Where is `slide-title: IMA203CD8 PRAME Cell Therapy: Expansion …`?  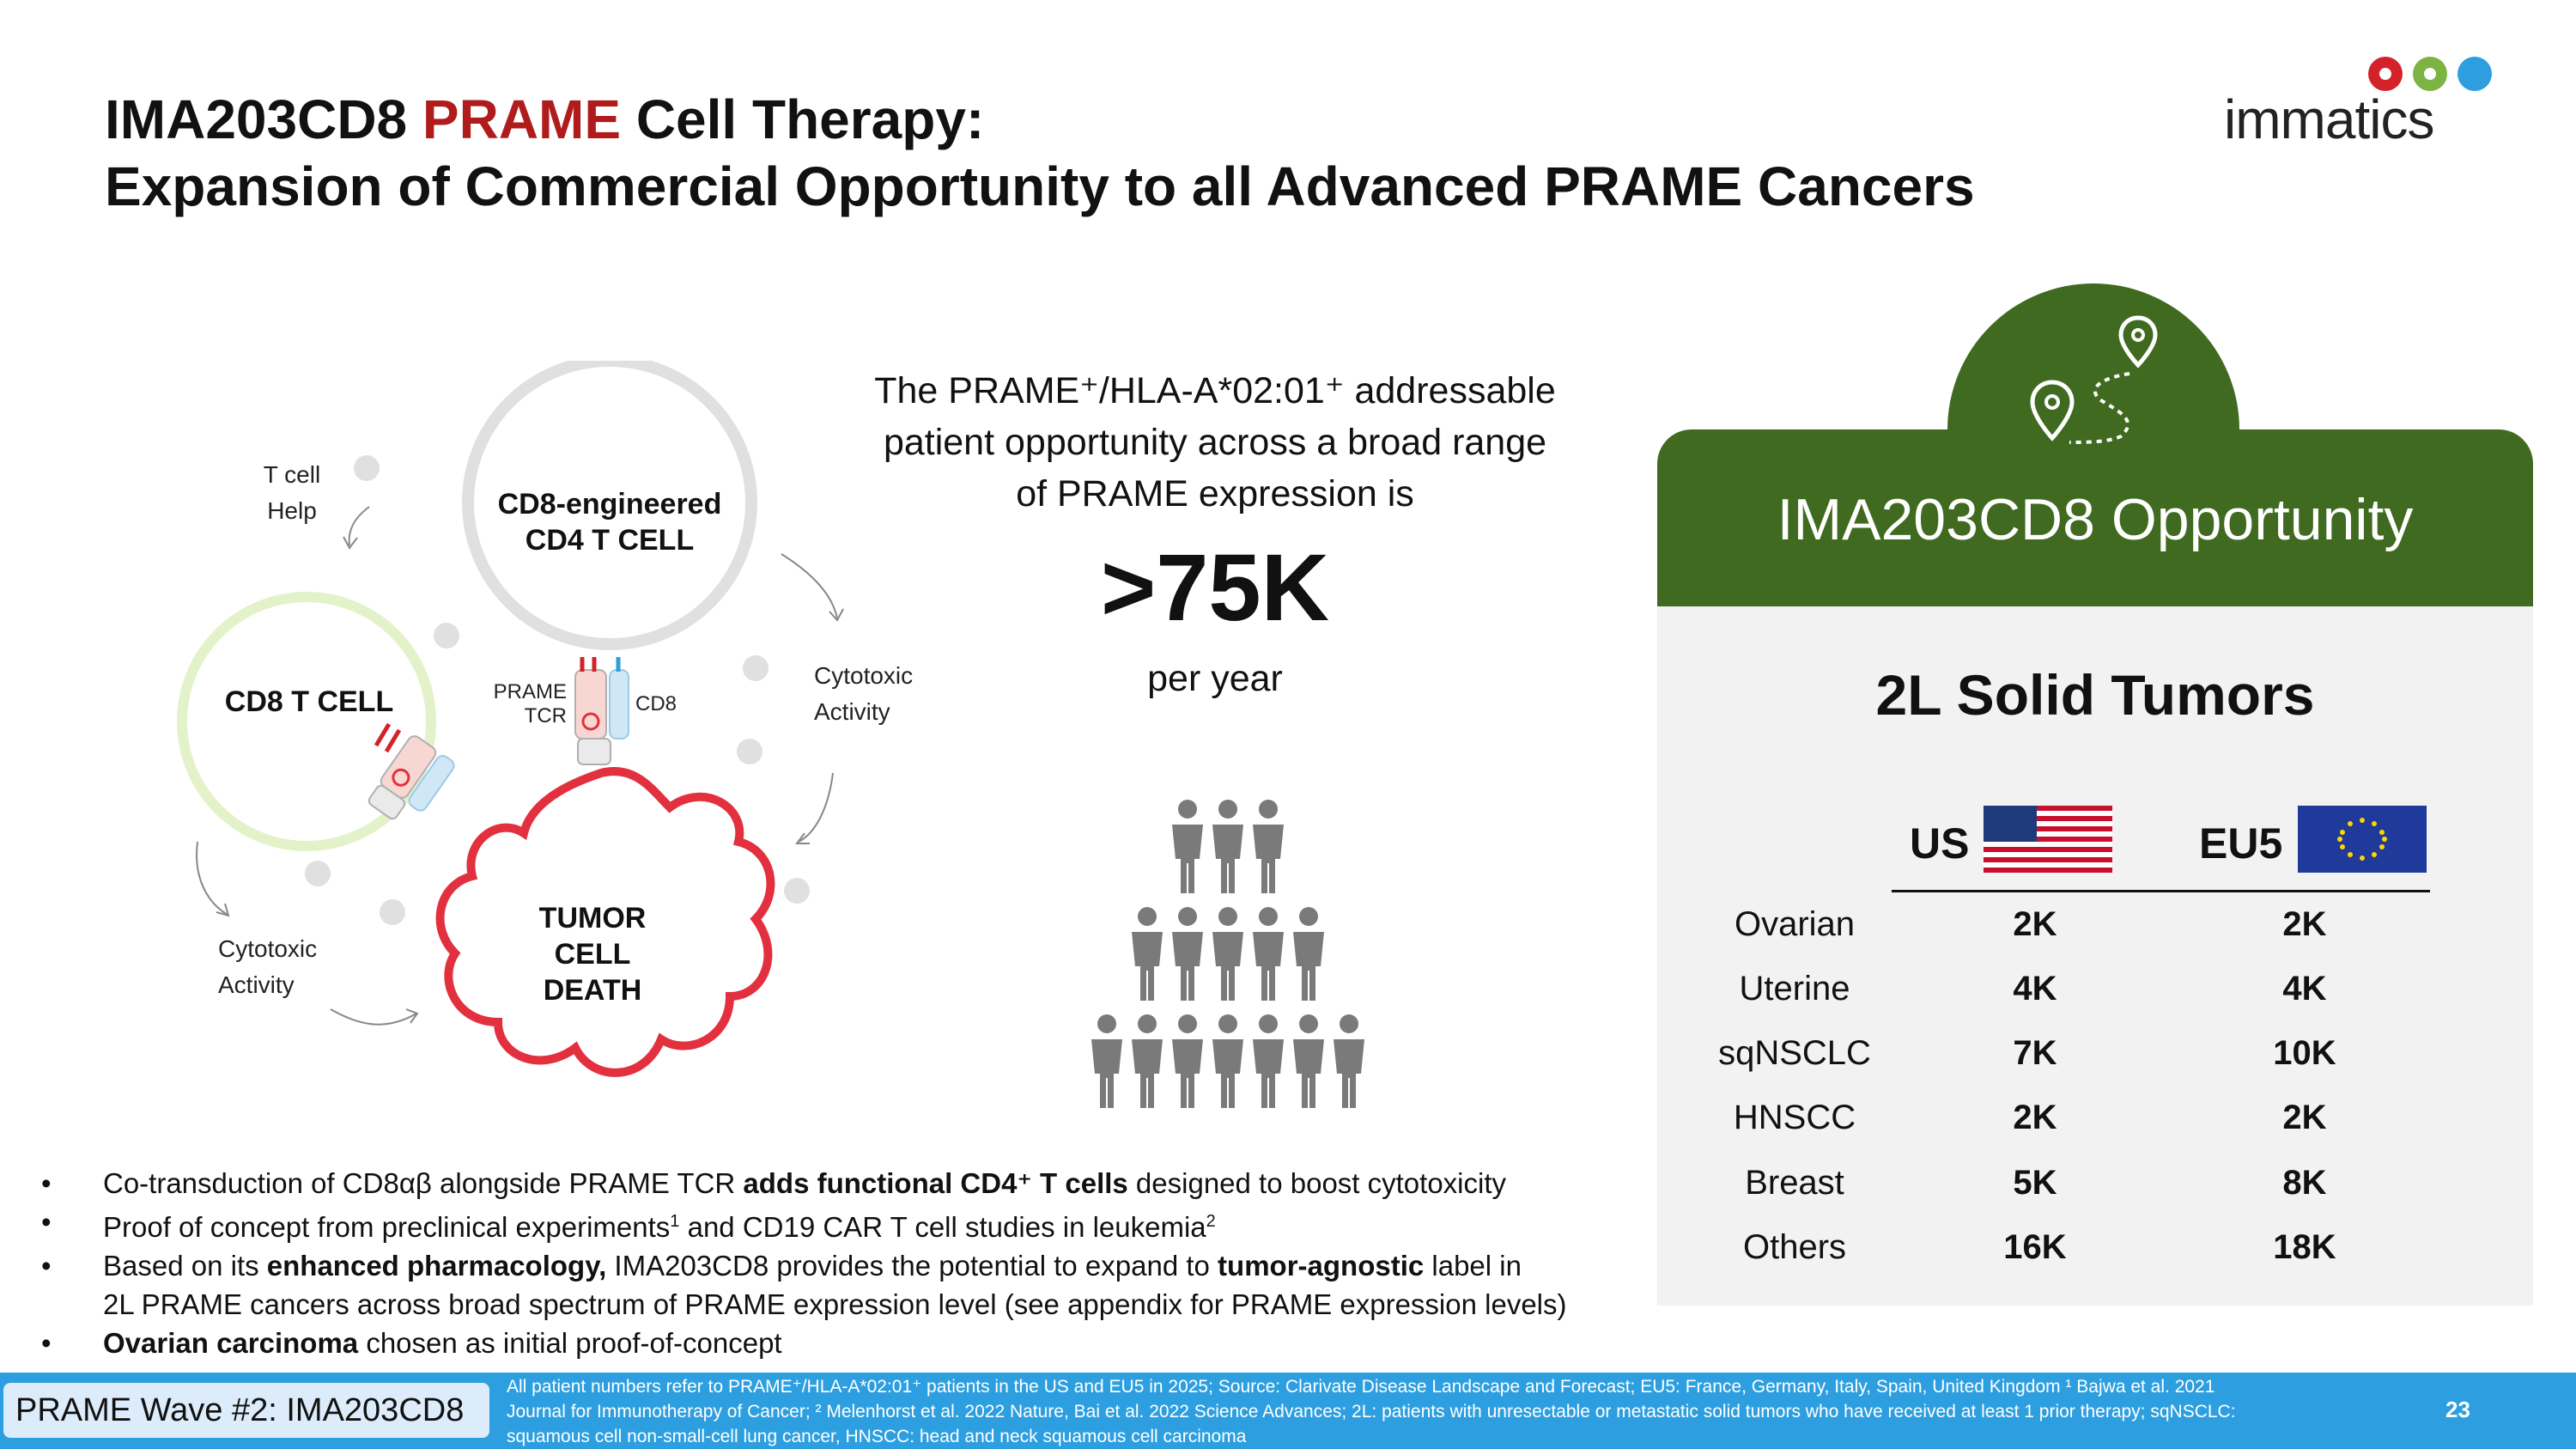
slide-title: IMA203CD8 PRAME Cell Therapy: Expansion … is located at coordinates (1040, 153).